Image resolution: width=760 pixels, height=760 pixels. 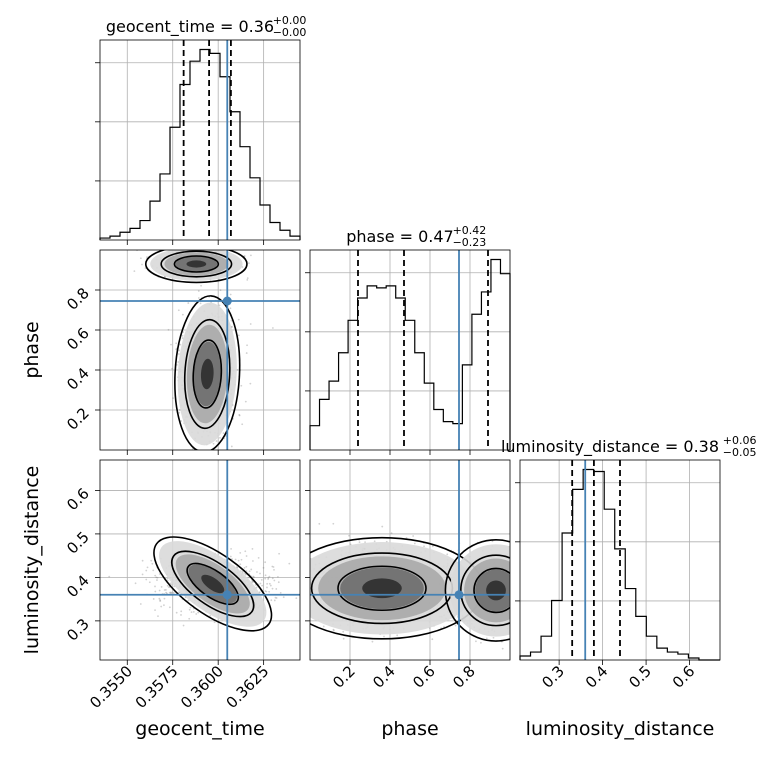 I want to click on scatter-geocent-time-vs-phase-truth-point, so click(x=227, y=301).